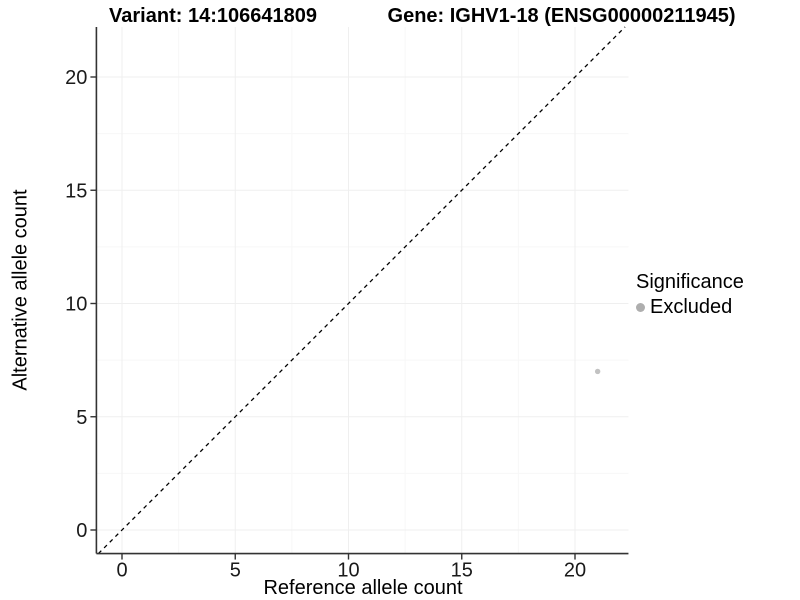  Describe the element at coordinates (76, 78) in the screenshot. I see `y-tick-label: 20` at that location.